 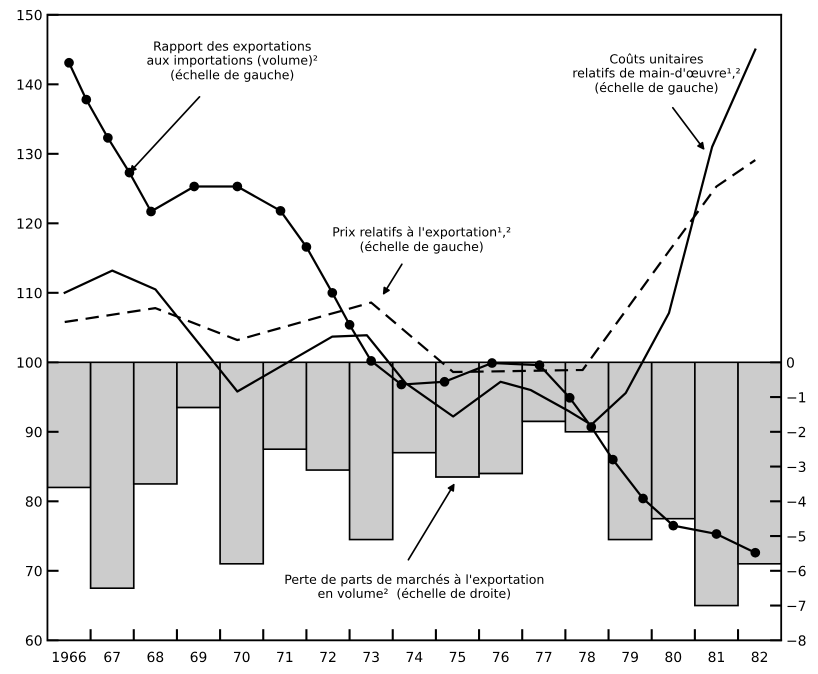 What do you see at coordinates (716, 657) in the screenshot?
I see `x-tick-label: 81` at bounding box center [716, 657].